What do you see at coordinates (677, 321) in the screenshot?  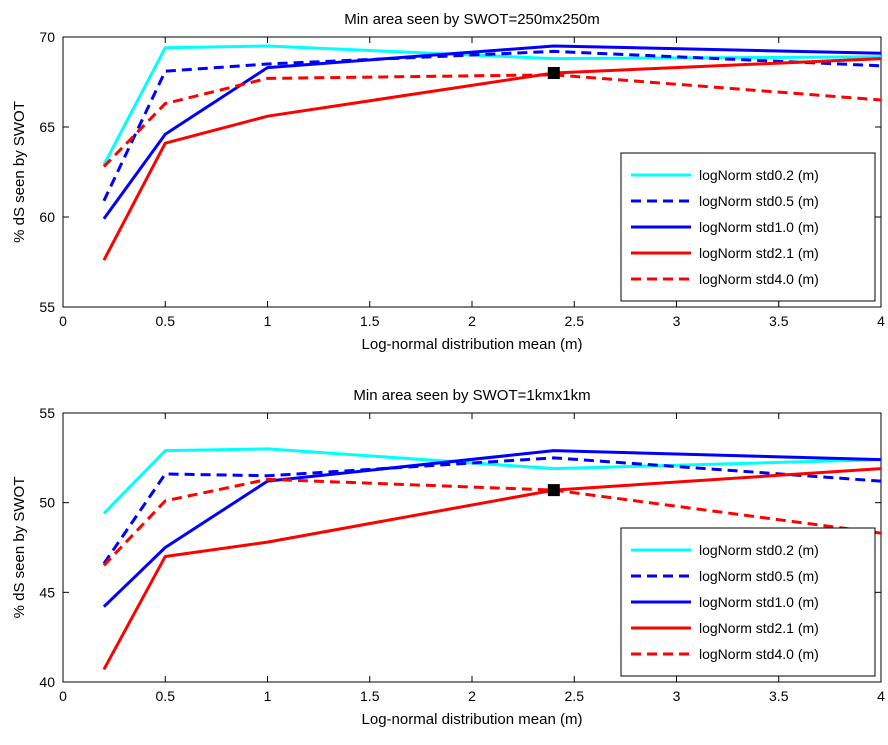 I see `top-x-tick-label: 3` at bounding box center [677, 321].